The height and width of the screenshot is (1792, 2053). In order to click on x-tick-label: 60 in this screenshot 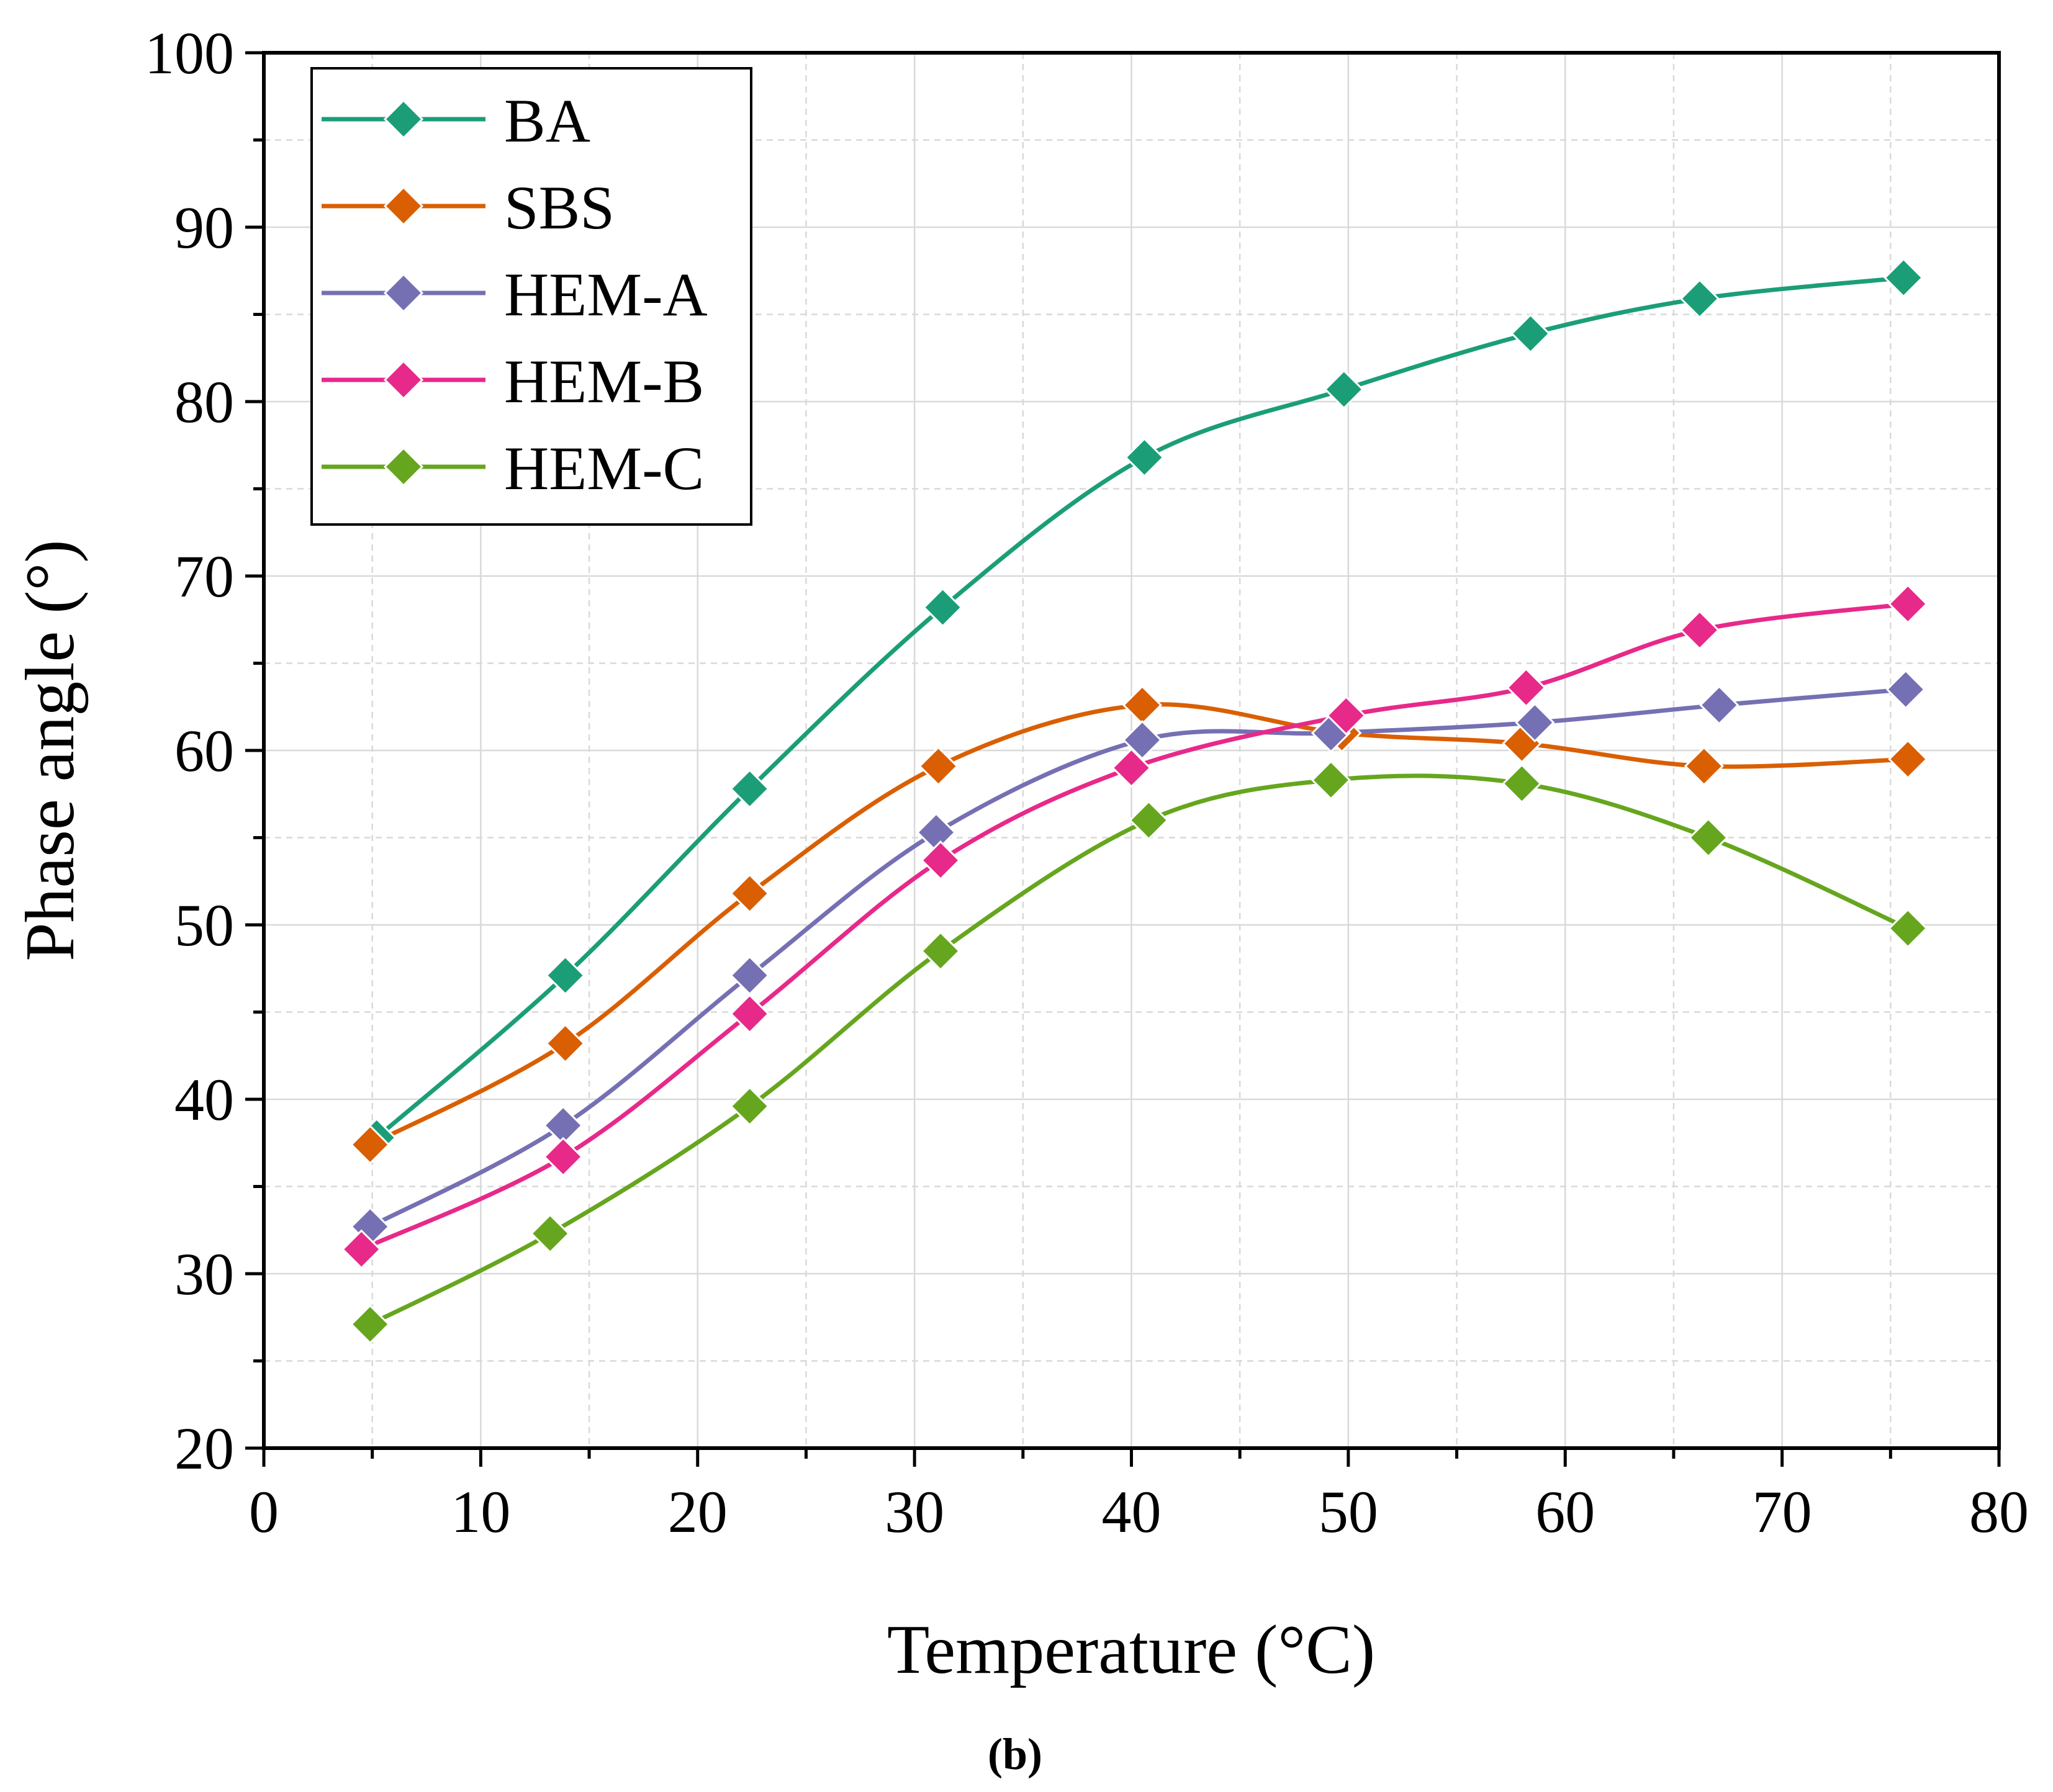, I will do `click(1565, 1512)`.